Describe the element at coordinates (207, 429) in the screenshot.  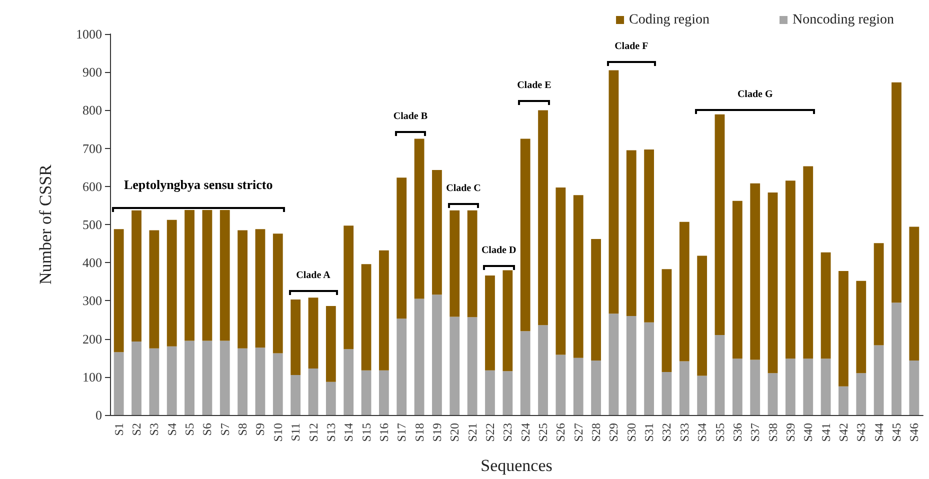
I see `x-tick-label: S6` at that location.